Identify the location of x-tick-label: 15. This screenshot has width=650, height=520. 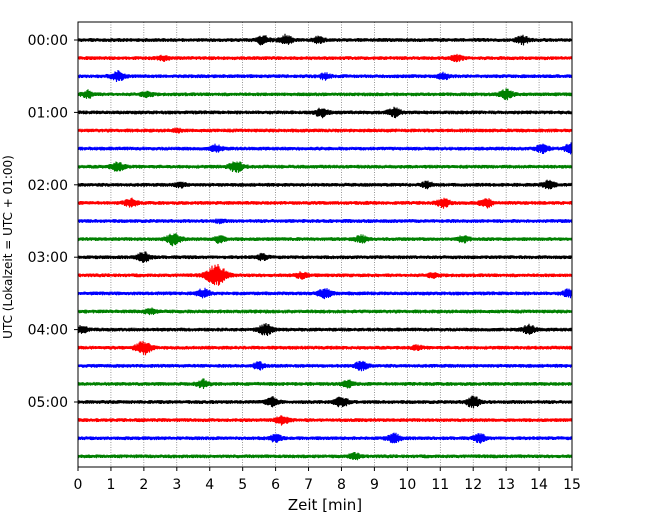
(572, 485).